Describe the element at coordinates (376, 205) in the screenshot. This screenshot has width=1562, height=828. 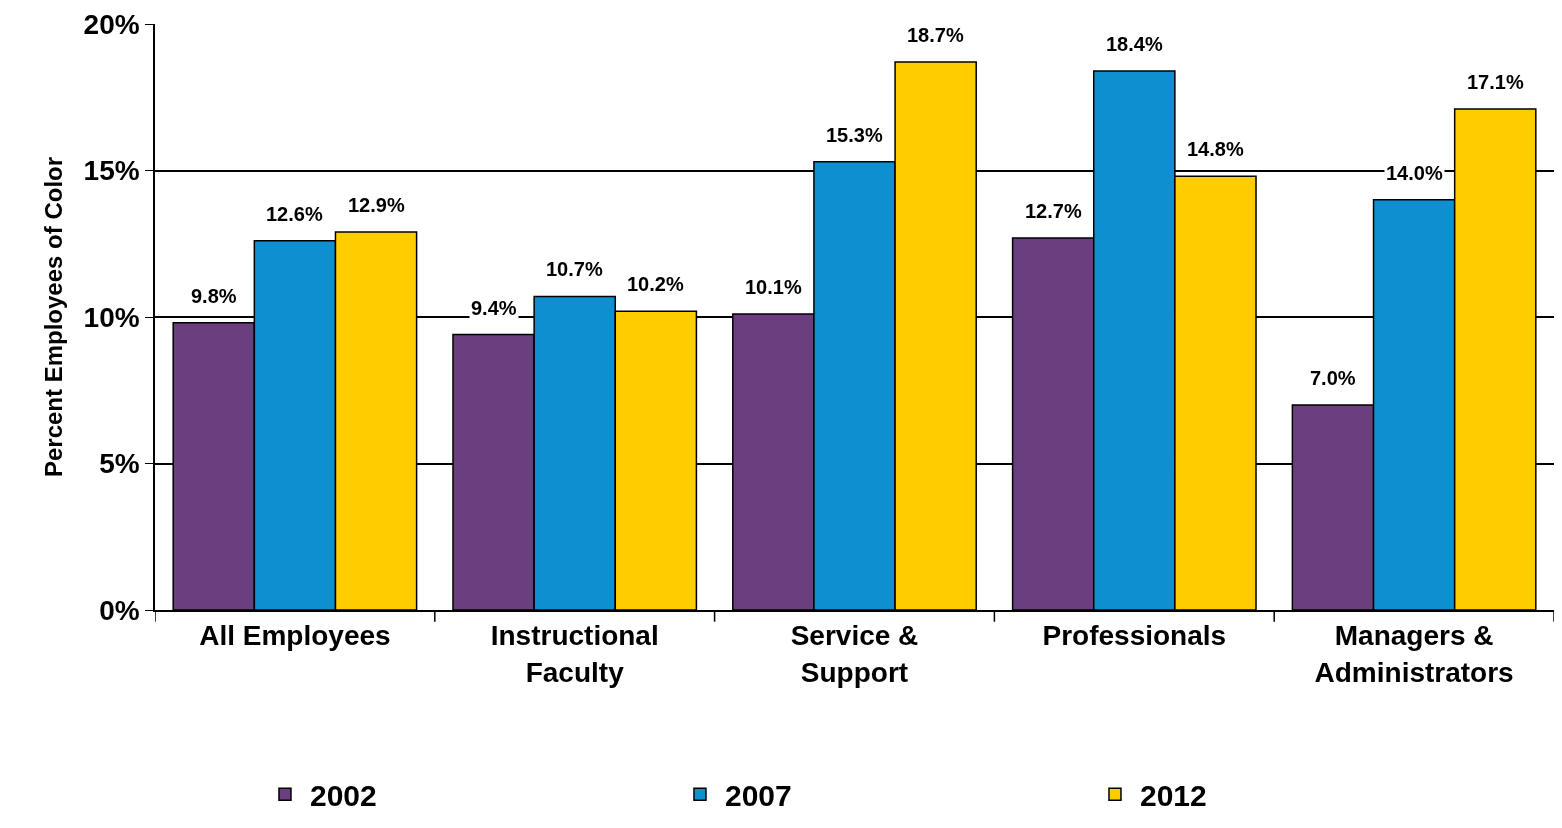
I see `data-label: 12.9%` at that location.